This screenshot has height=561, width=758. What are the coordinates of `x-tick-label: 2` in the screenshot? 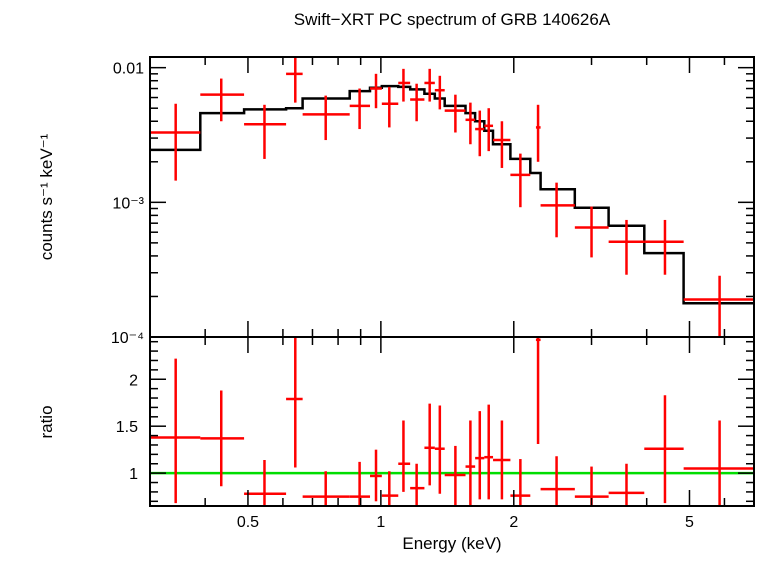 It's located at (513, 522).